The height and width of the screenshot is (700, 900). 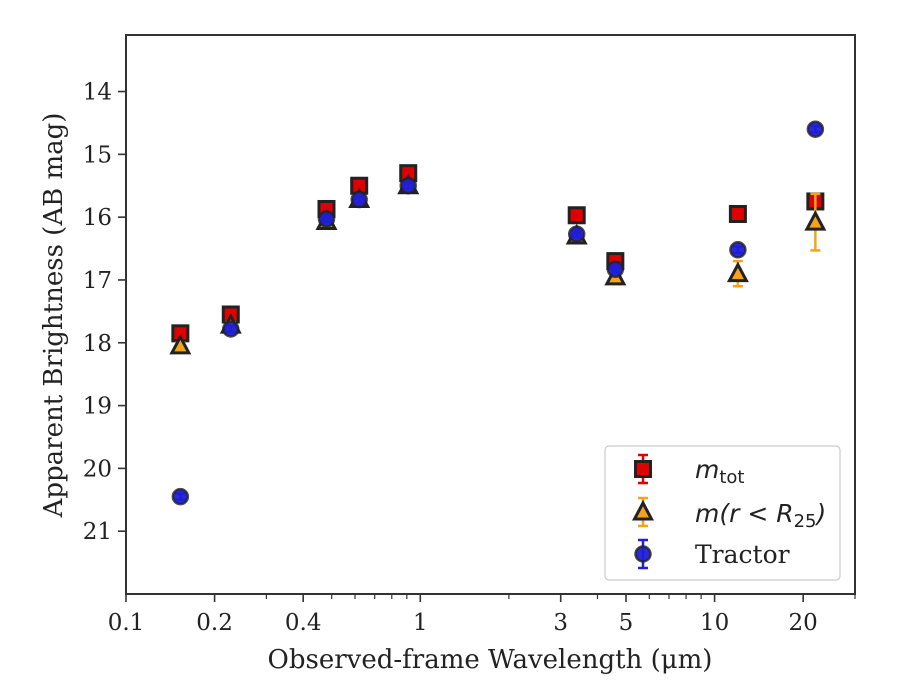 I want to click on x-tick-label: 0.1, so click(x=126, y=623).